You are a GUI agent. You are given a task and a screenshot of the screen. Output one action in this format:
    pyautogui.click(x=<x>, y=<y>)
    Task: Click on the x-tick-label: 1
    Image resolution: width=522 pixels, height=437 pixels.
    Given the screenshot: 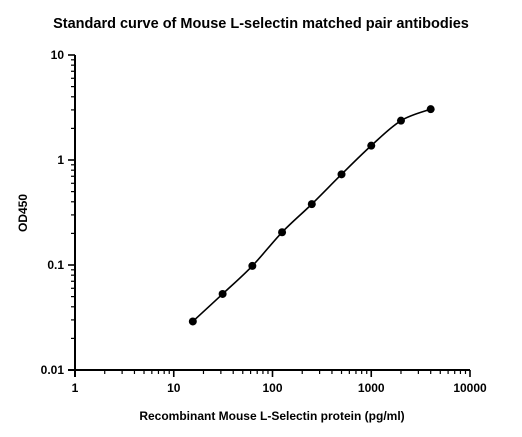 What is the action you would take?
    pyautogui.click(x=75, y=388)
    